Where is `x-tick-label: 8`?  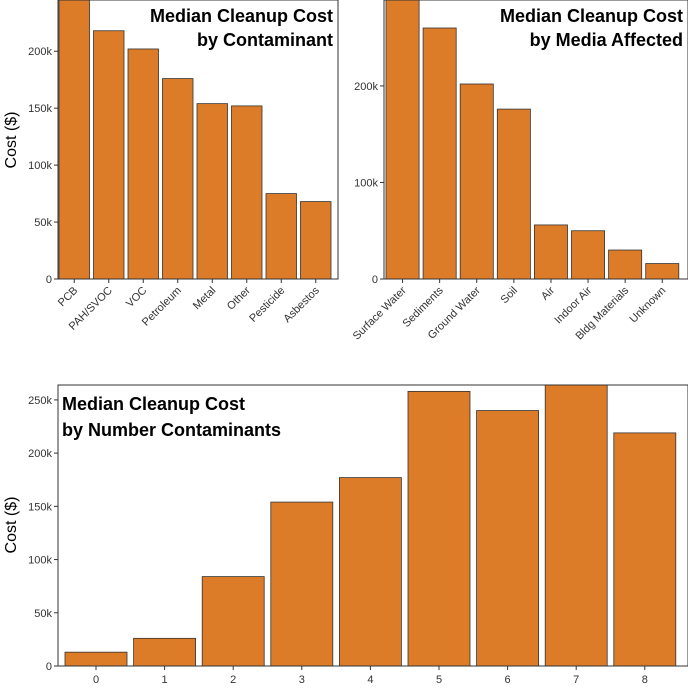
x-tick-label: 8 is located at coordinates (645, 680).